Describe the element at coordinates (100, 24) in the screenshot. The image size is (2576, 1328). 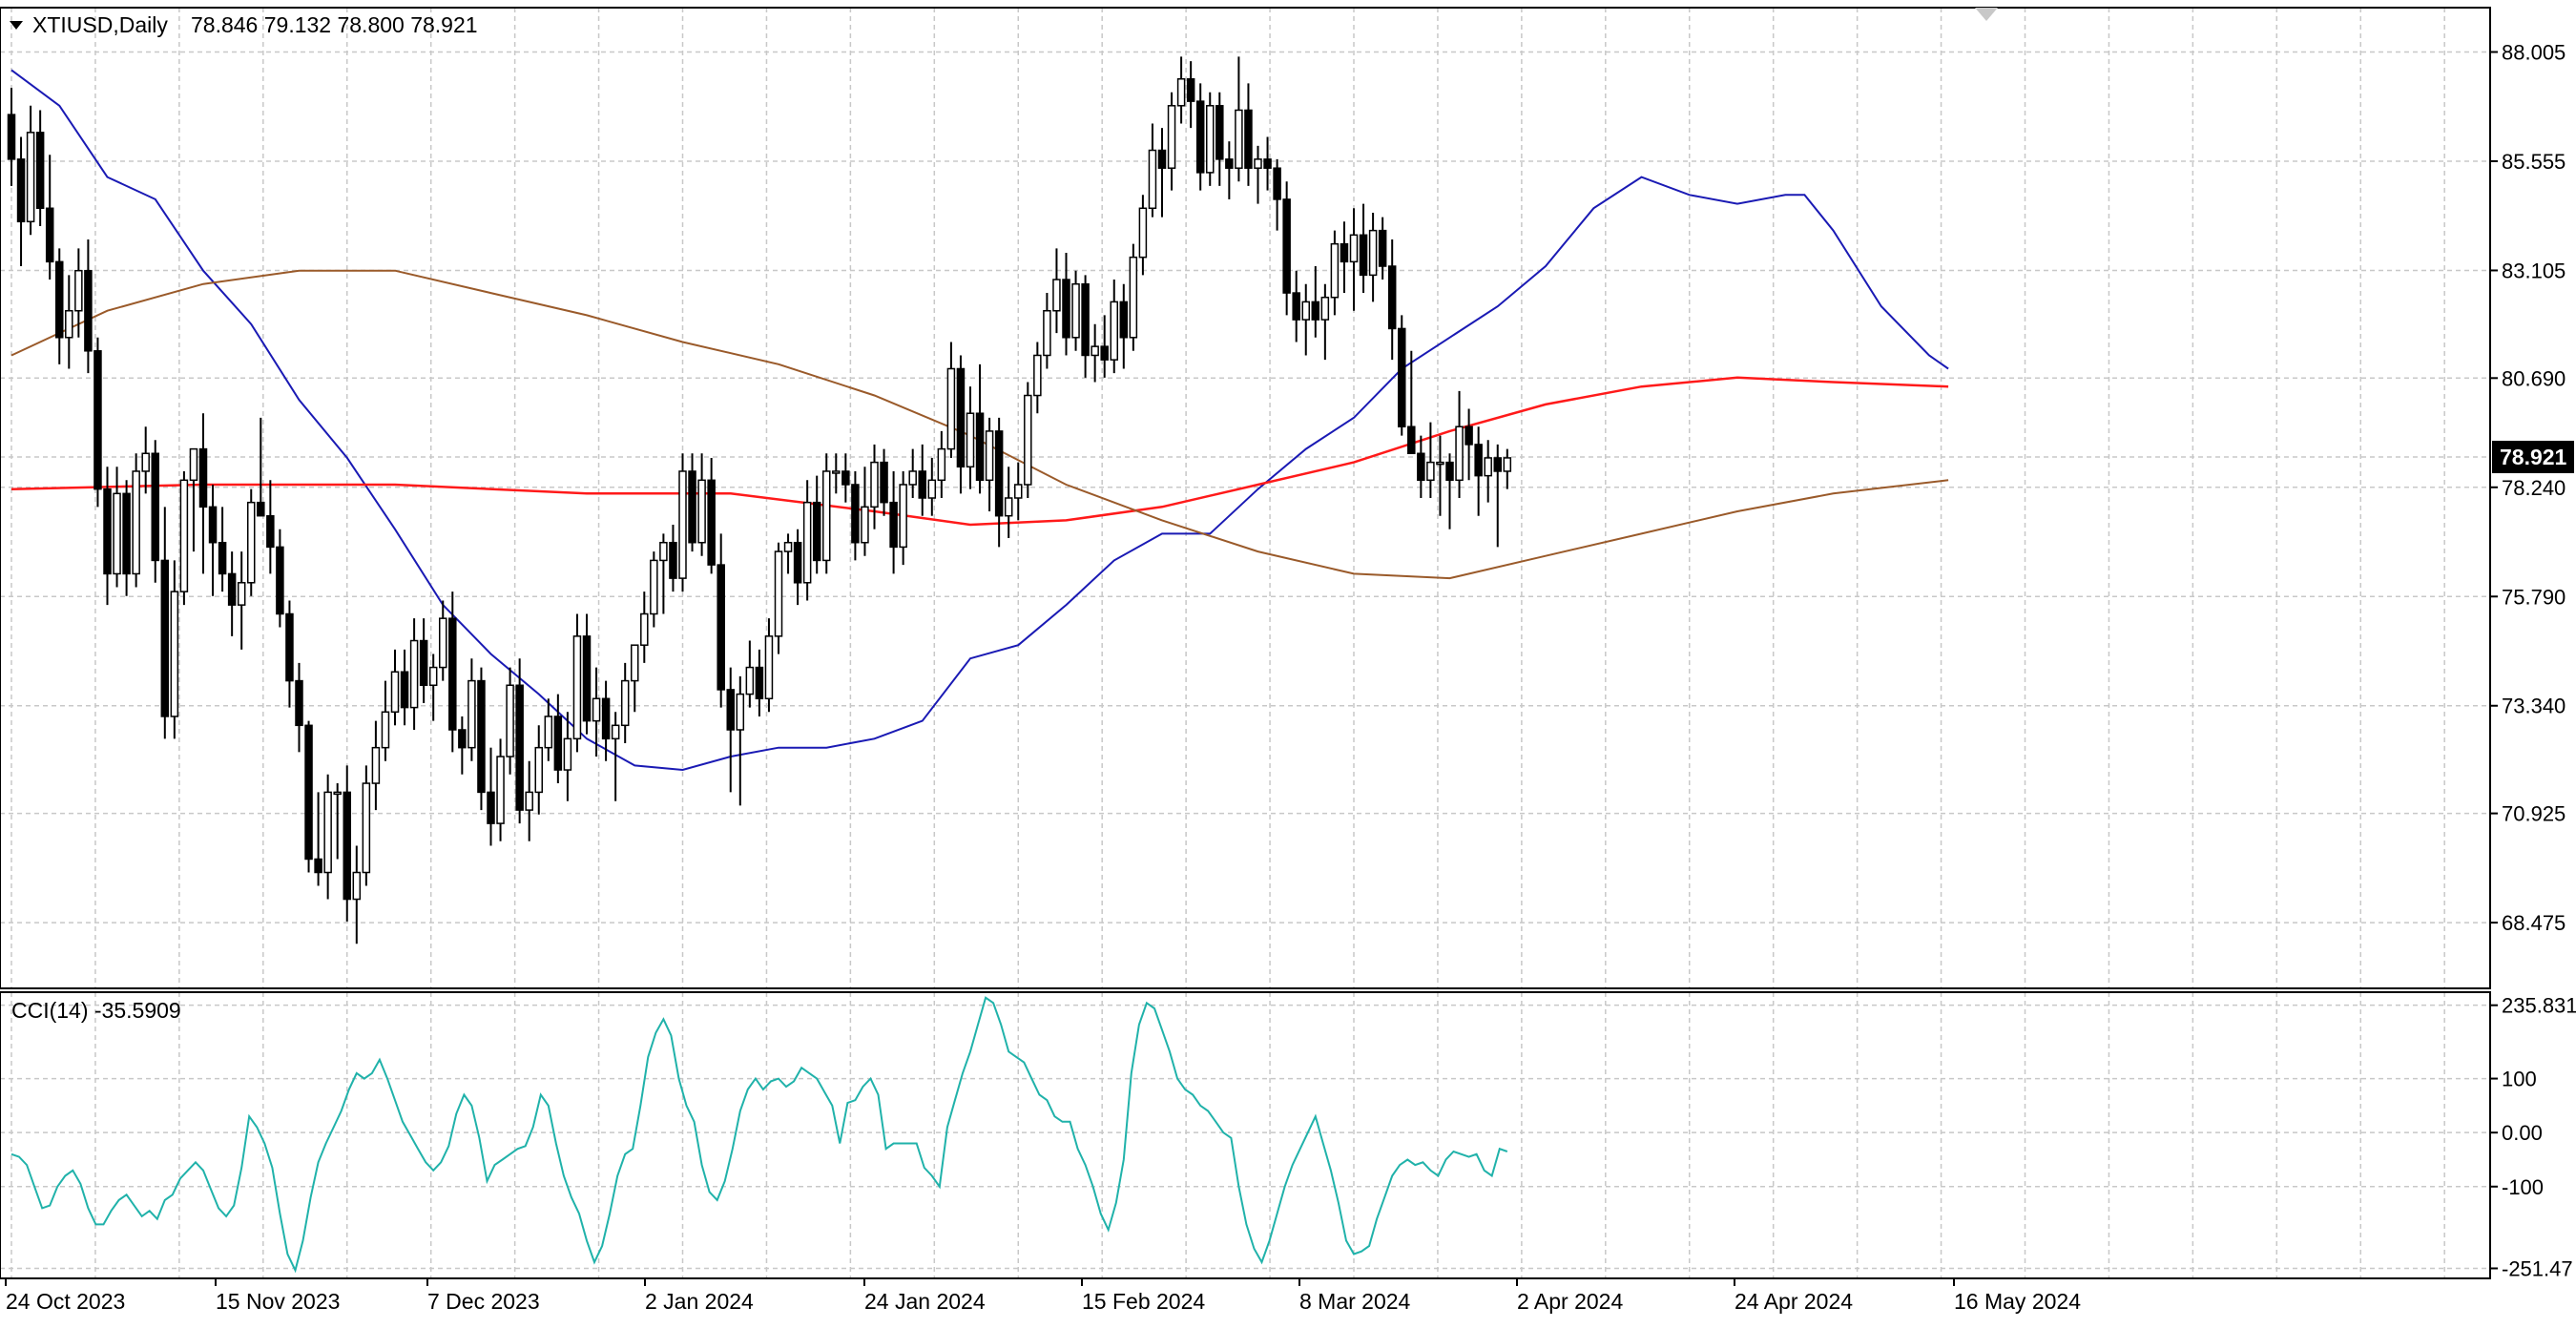
I see `symbol-label: XTIUSD,Daily` at that location.